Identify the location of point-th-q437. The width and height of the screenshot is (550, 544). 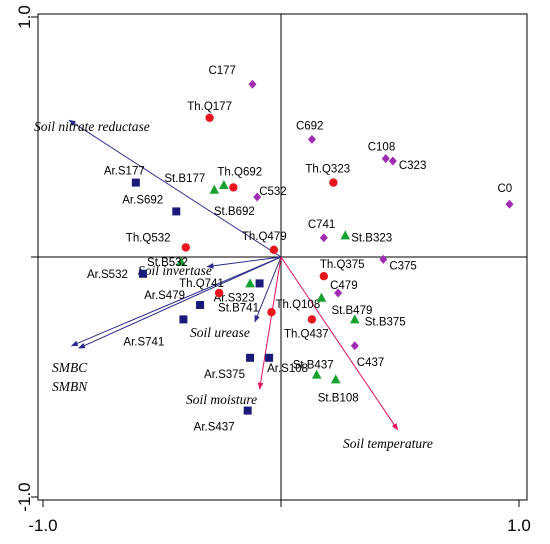
(312, 319).